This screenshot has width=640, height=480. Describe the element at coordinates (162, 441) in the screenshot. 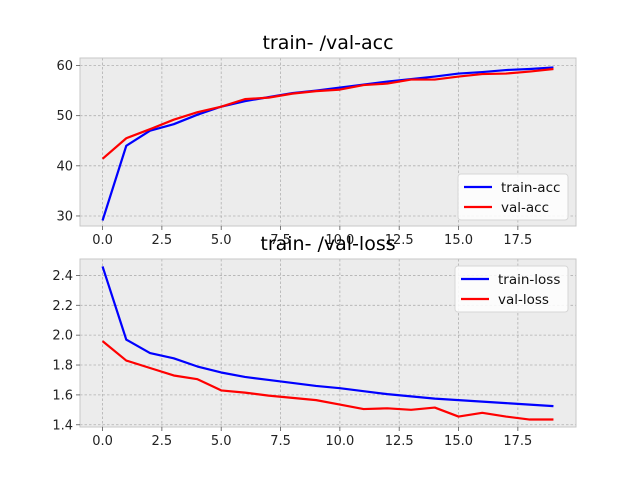

I see `loss-x-tick-label: 2.5` at that location.